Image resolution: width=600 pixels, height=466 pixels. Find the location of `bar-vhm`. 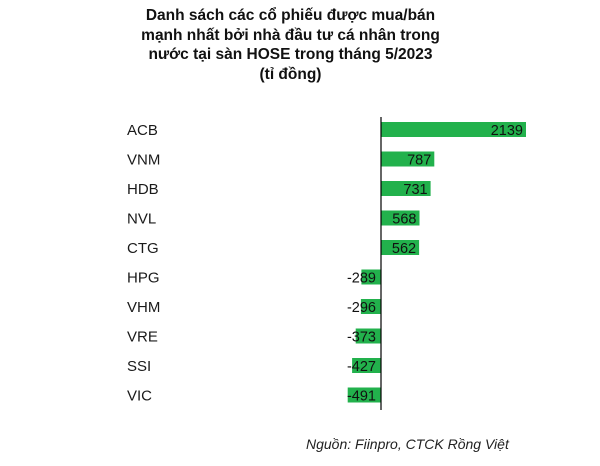

bar-vhm is located at coordinates (370, 306).